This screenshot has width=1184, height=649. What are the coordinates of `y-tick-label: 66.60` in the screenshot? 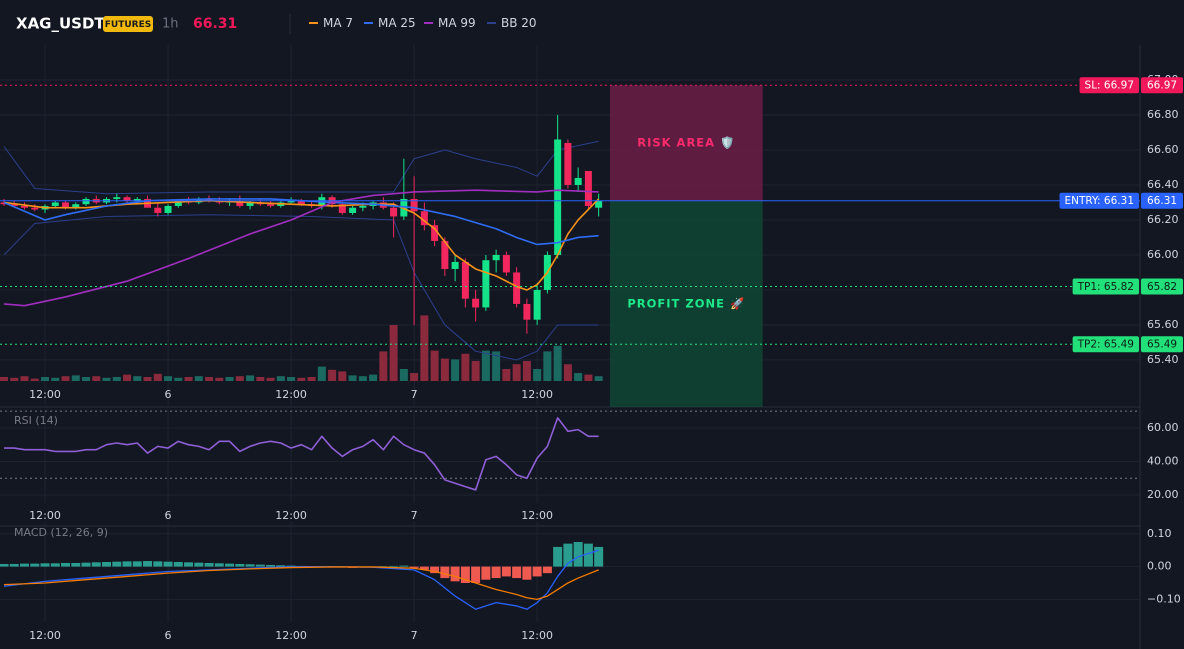 It's located at (1163, 149).